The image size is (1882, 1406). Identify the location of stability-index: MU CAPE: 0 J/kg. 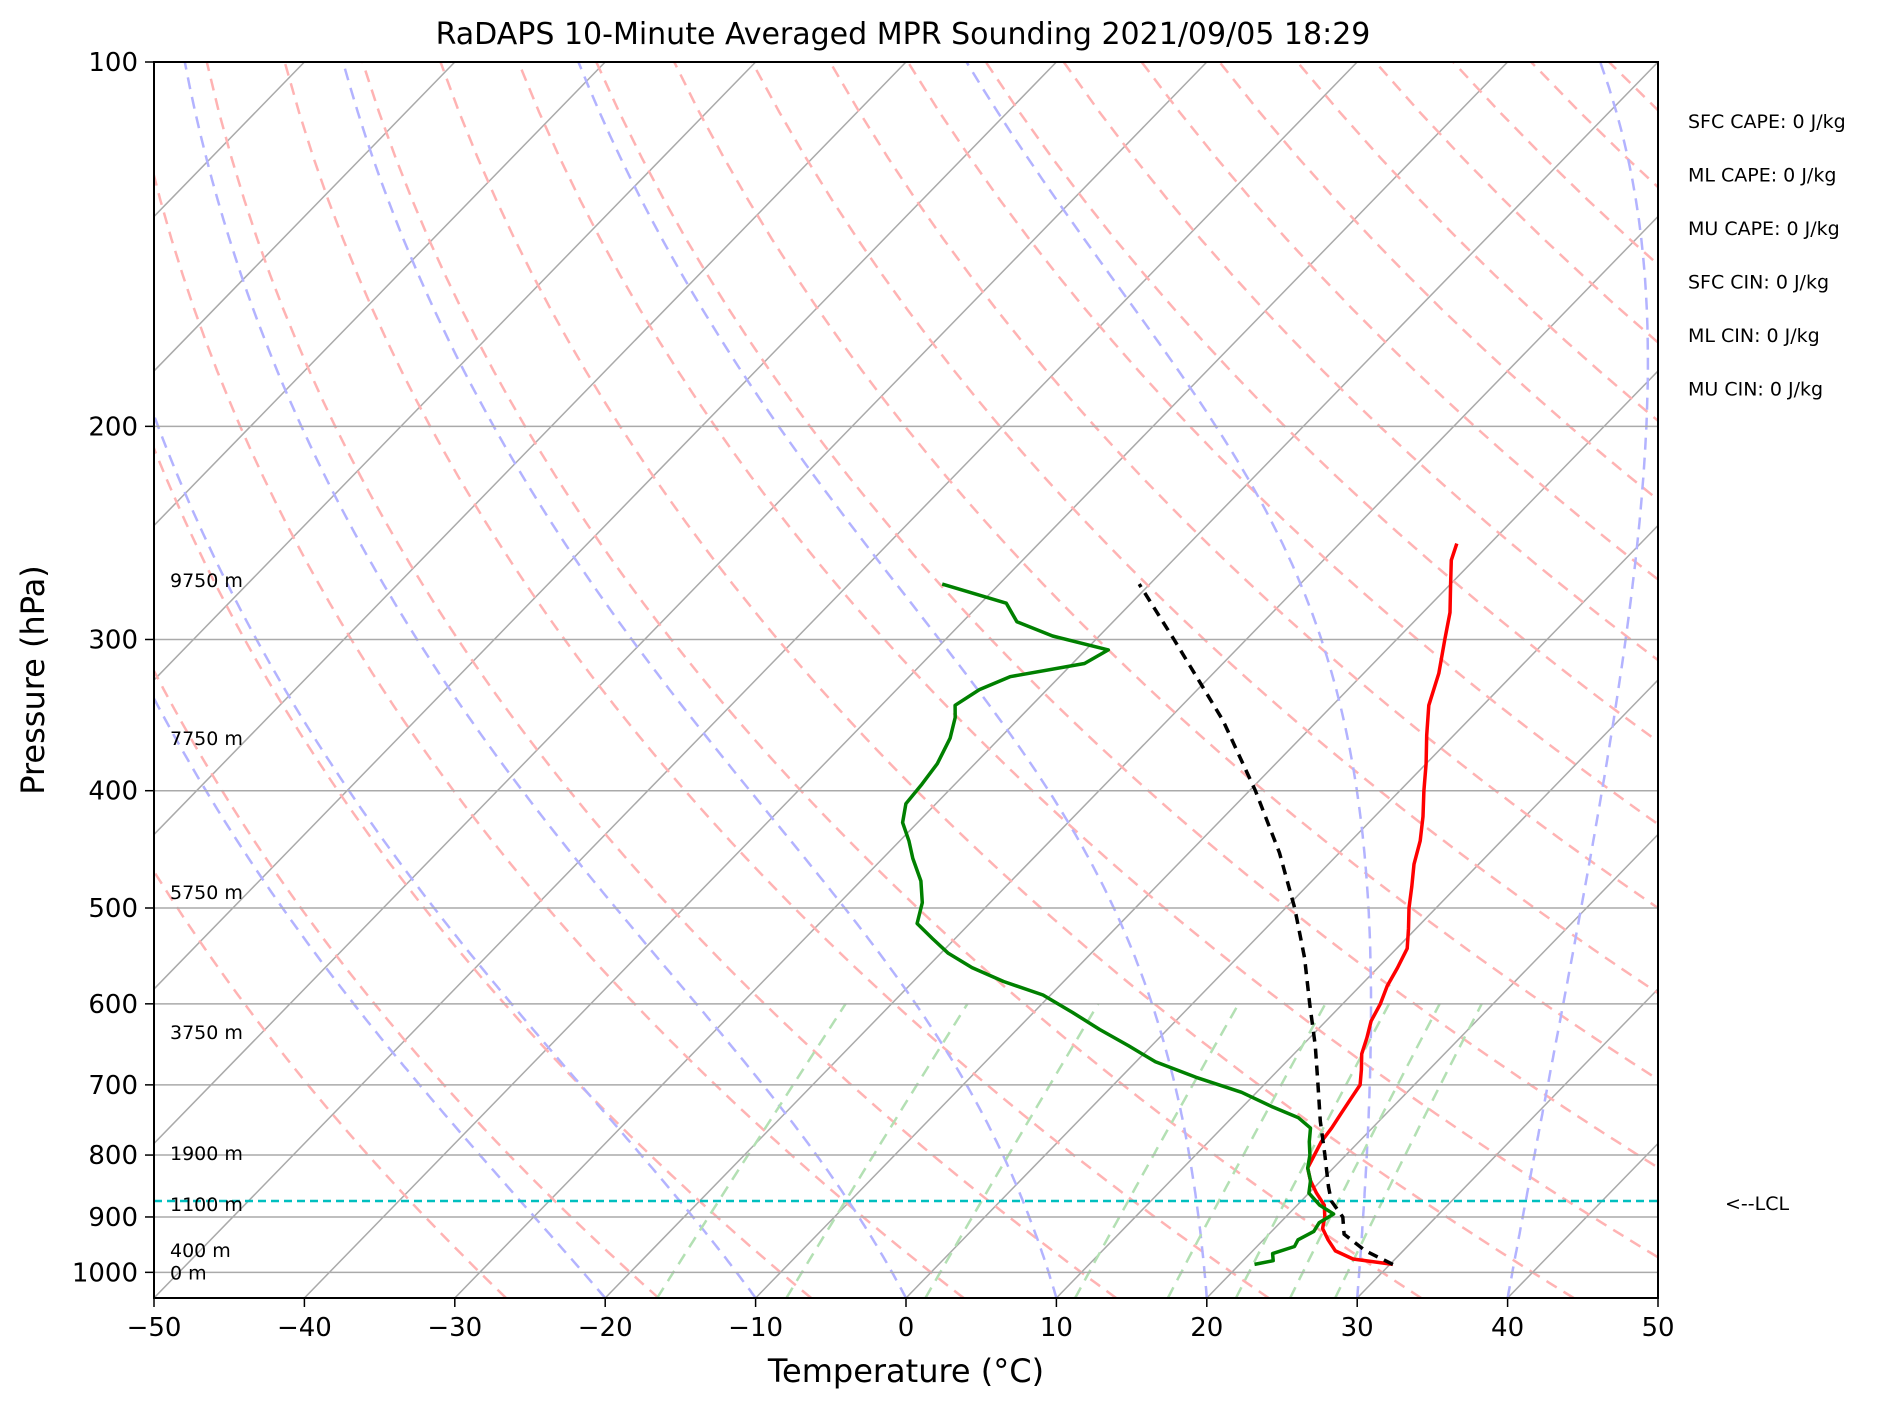
(1764, 229).